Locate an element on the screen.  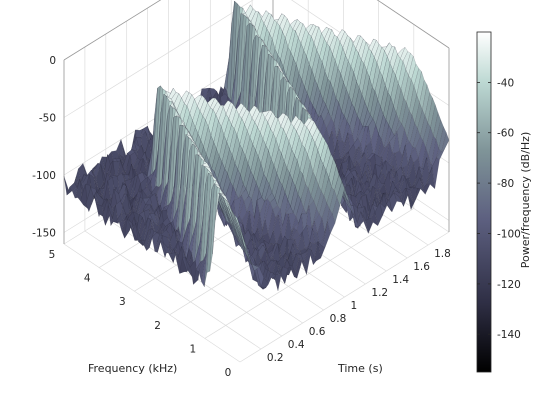
x-tick-label: 1.2 is located at coordinates (379, 293).